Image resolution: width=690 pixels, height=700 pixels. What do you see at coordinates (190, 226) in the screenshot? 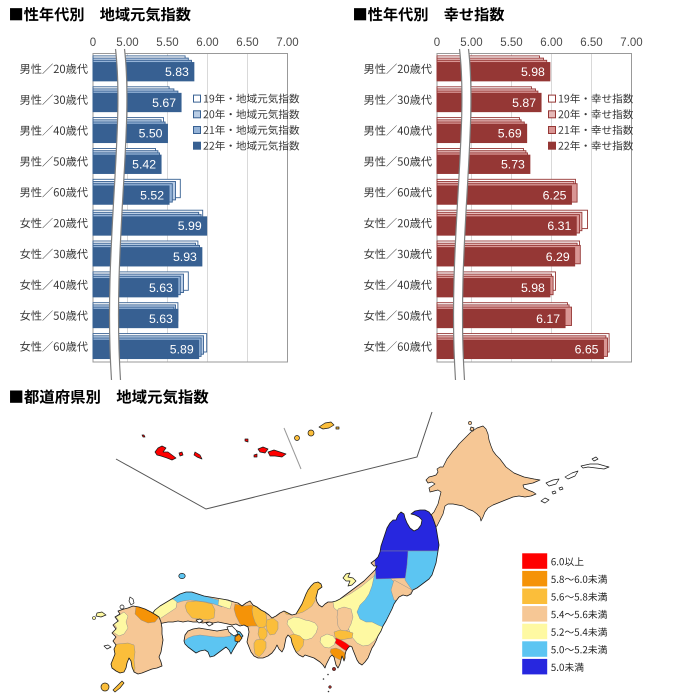
I see `svg-text: 5.99` at bounding box center [190, 226].